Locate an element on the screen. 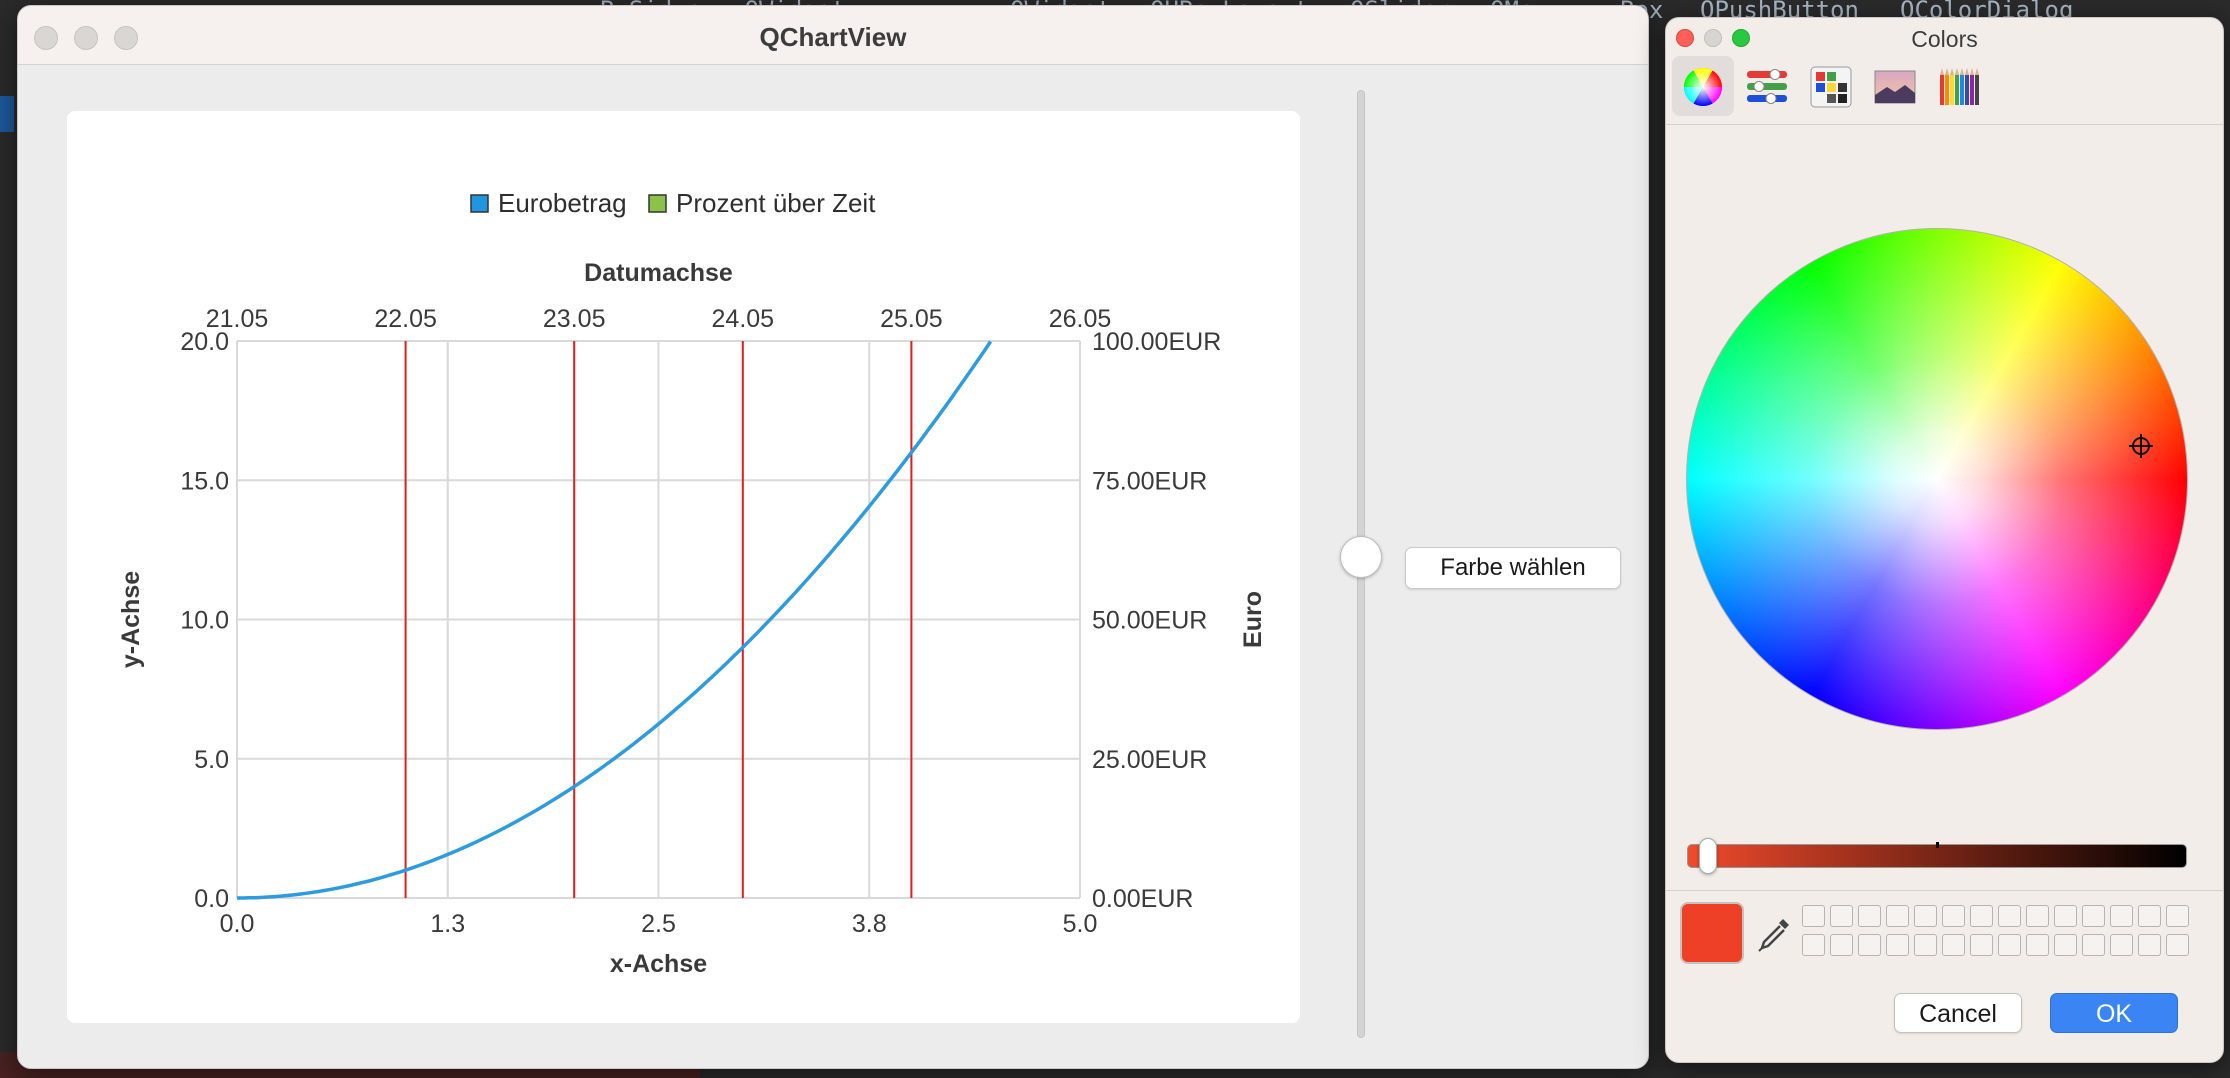 This screenshot has width=2230, height=1078. x-axis-title: x-Achse is located at coordinates (658, 964).